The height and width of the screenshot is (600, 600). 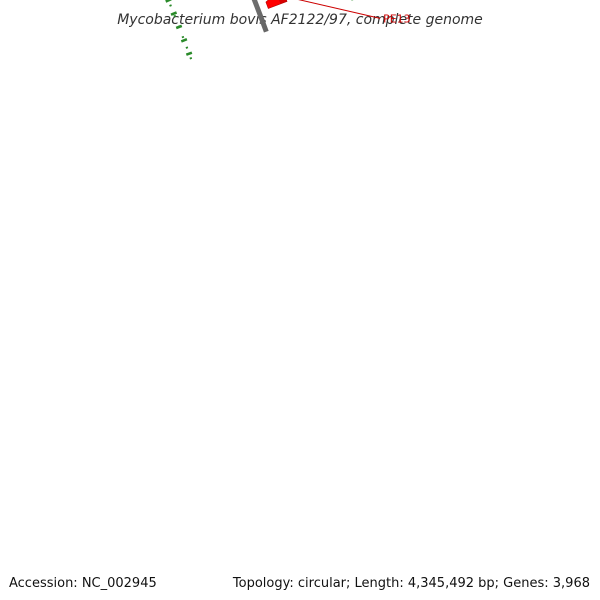 I want to click on accession-text: Accession: NC_002945, so click(x=83, y=583).